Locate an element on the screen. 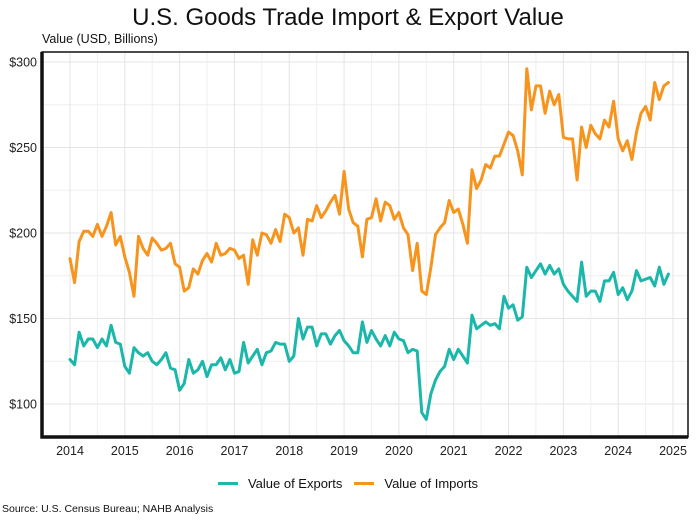  y-tick-labels: $100 $150 $200 $250 $300 is located at coordinates (23, 234).